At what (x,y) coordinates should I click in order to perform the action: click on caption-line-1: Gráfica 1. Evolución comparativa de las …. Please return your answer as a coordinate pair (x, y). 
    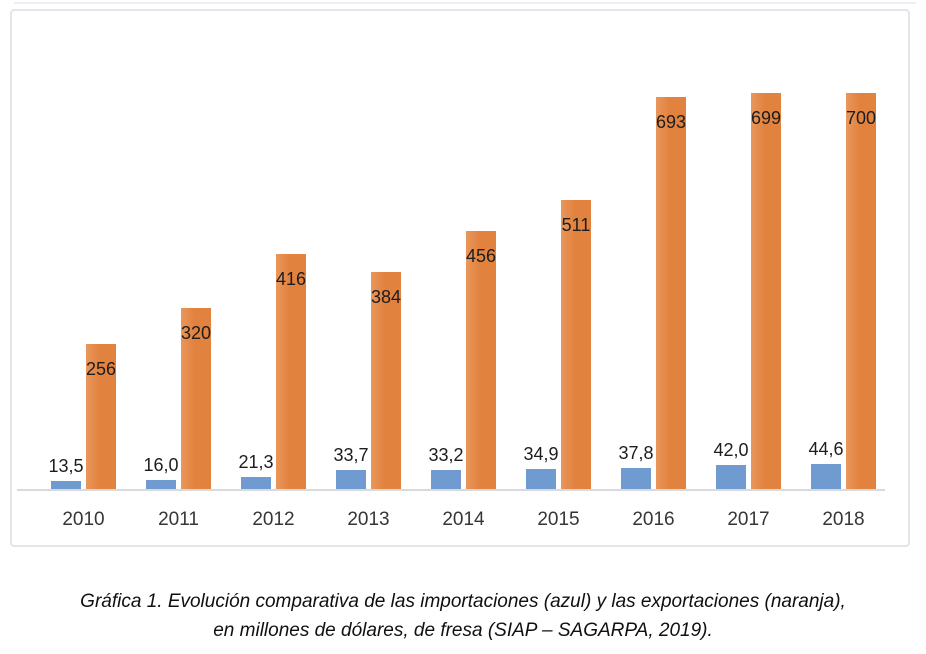
    Looking at the image, I should click on (463, 601).